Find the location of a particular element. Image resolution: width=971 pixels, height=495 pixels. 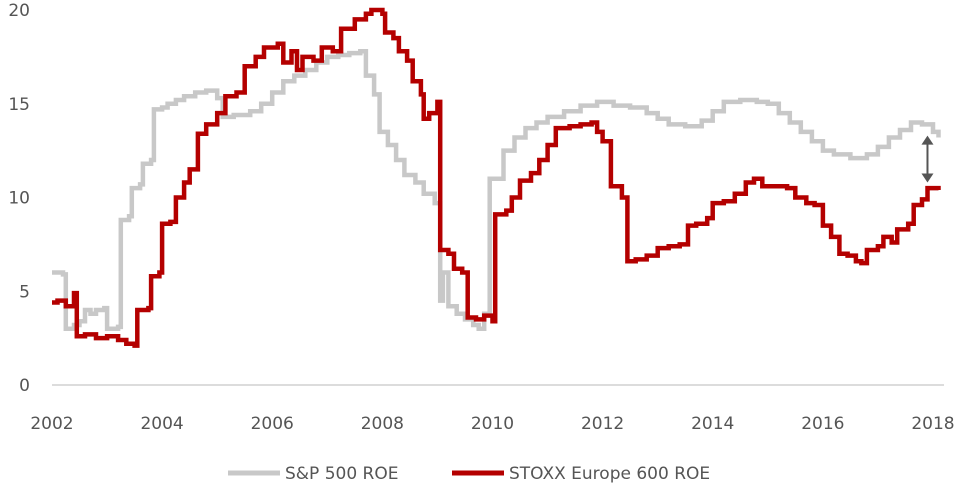

legend-item-stoxx600: STOXX Europe 600 ROE is located at coordinates (581, 474).